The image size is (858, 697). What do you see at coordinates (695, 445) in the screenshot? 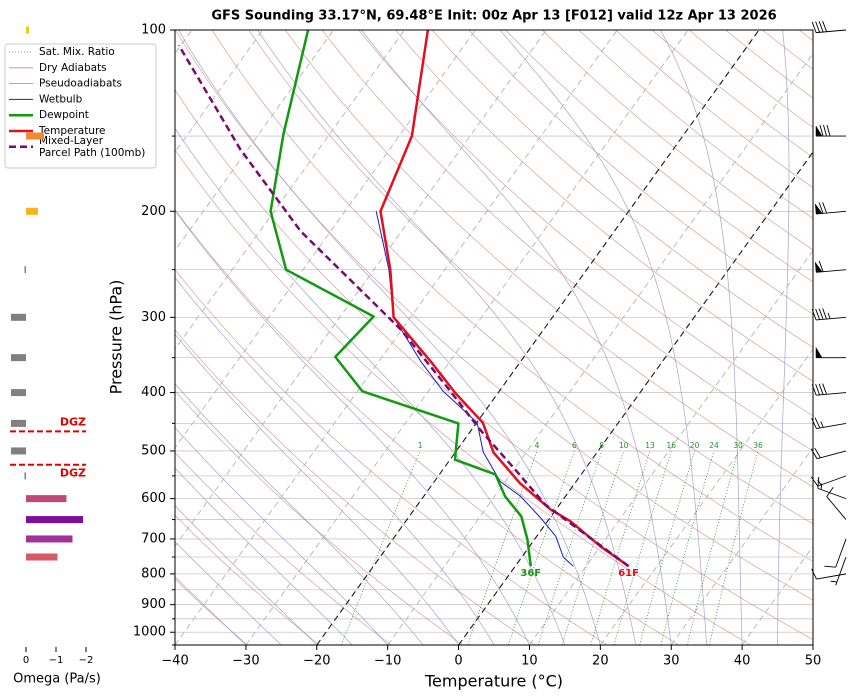
I see `mixing-ratio-label: 20` at bounding box center [695, 445].